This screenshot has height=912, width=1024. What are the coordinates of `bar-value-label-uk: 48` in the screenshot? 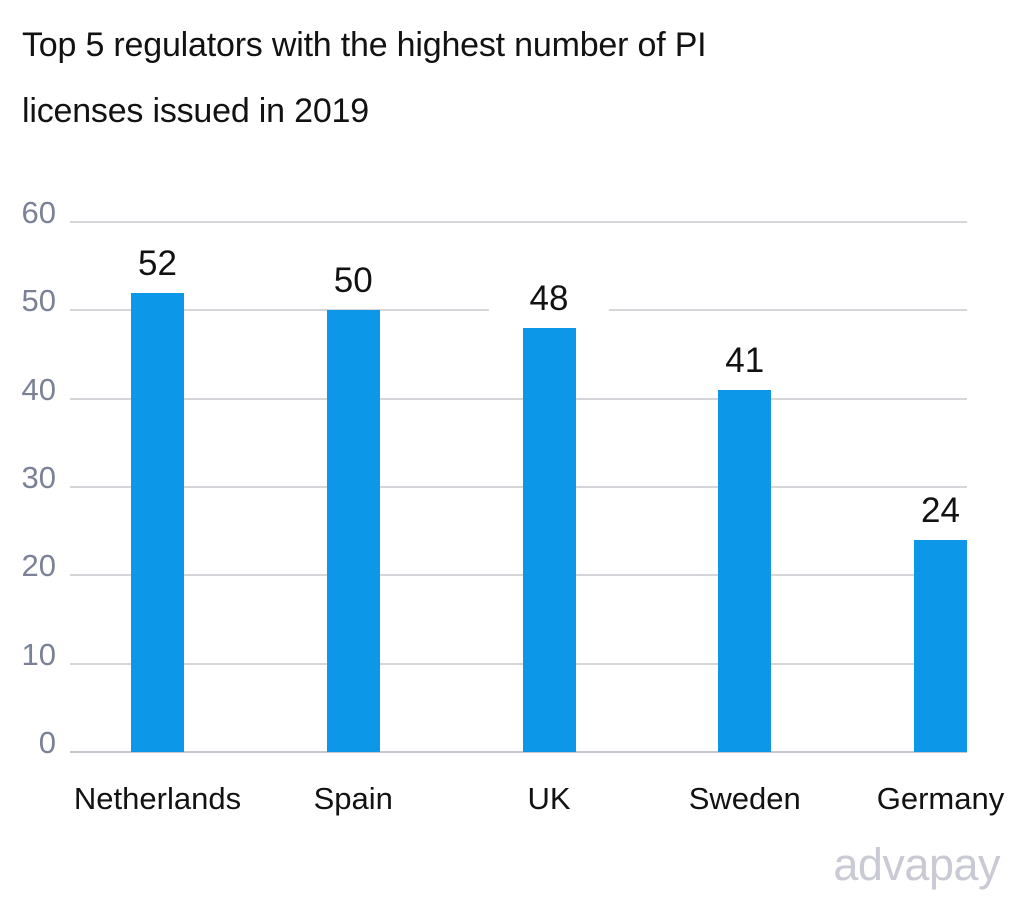 It's located at (549, 299).